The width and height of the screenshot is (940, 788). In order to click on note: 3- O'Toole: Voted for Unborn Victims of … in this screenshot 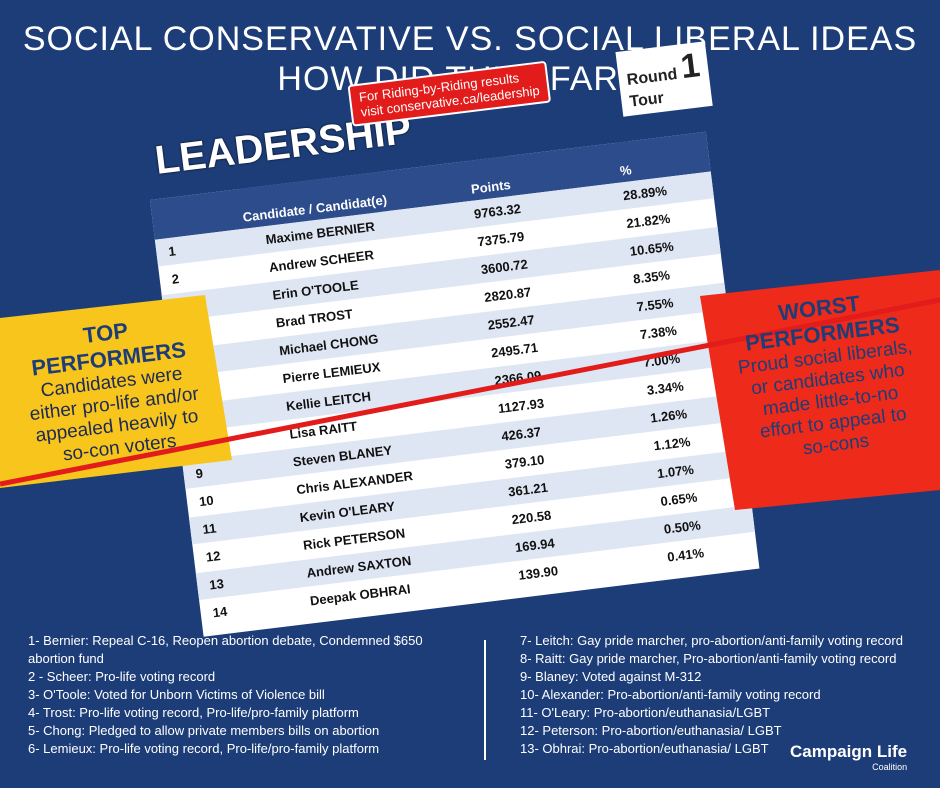, I will do `click(176, 694)`.